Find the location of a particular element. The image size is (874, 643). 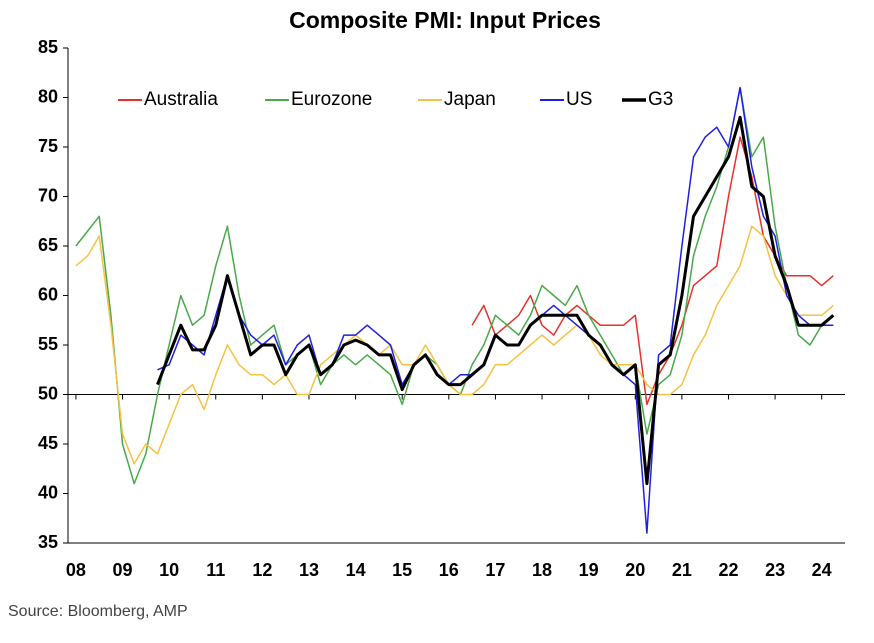

y-tick-label: 50 is located at coordinates (48, 393).